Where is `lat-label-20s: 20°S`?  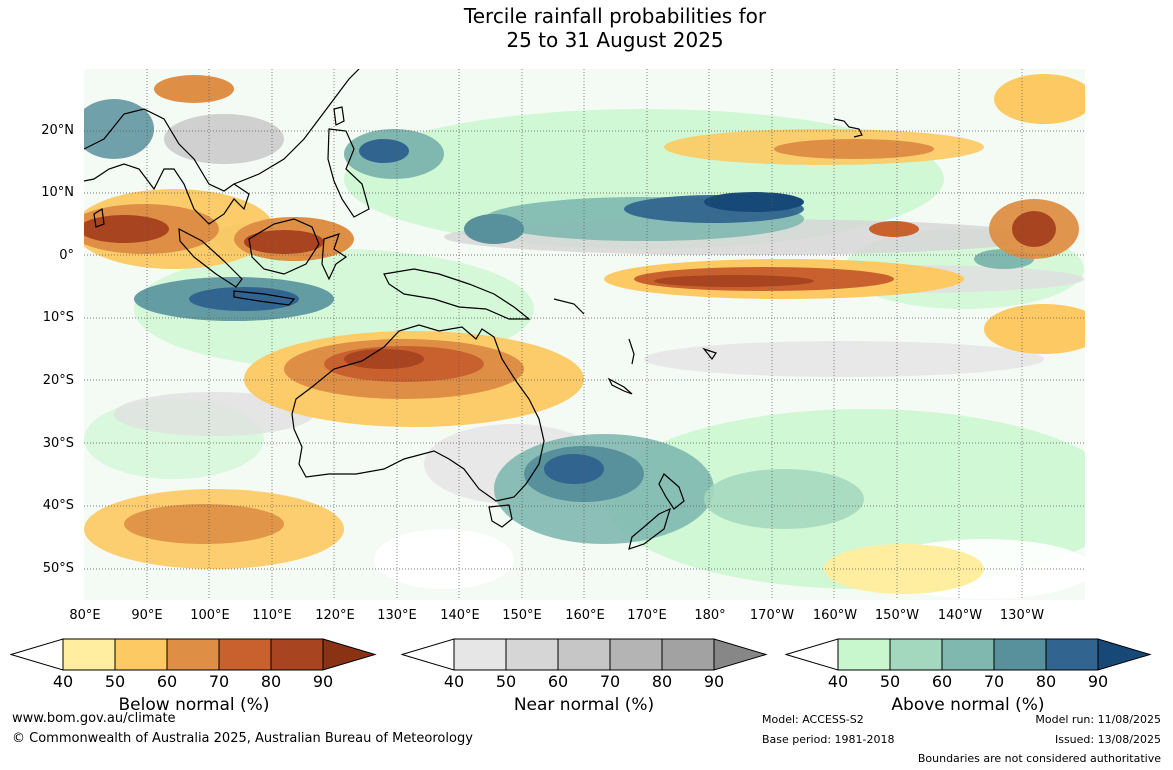
lat-label-20s: 20°S is located at coordinates (58, 380).